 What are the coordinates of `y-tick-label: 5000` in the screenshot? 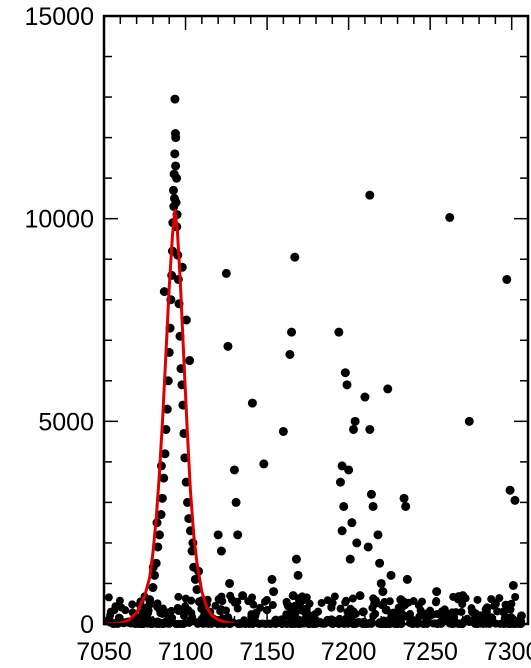 It's located at (66, 422).